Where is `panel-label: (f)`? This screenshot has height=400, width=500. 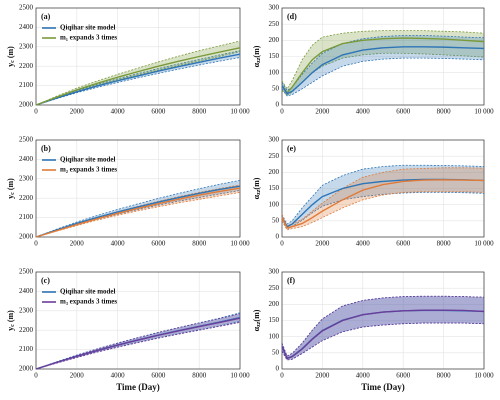 panel-label: (f) is located at coordinates (291, 280).